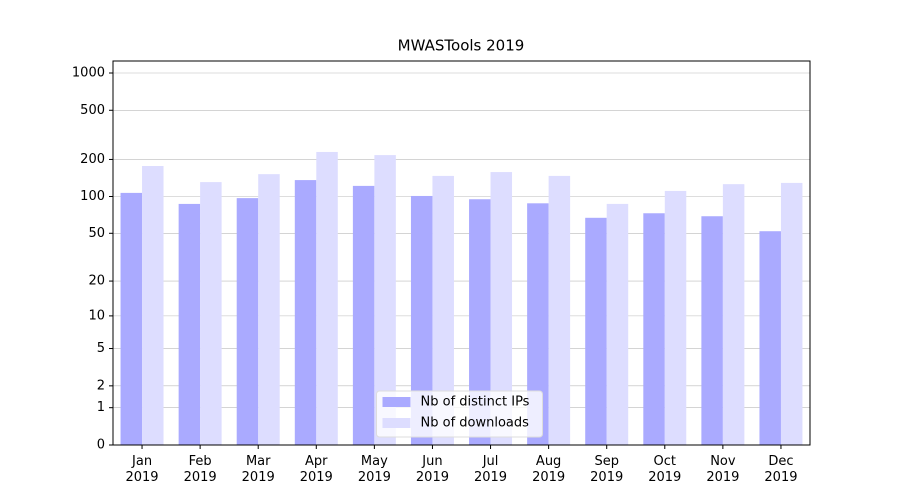 The width and height of the screenshot is (900, 500). What do you see at coordinates (96, 233) in the screenshot?
I see `y-tick-label: 50` at bounding box center [96, 233].